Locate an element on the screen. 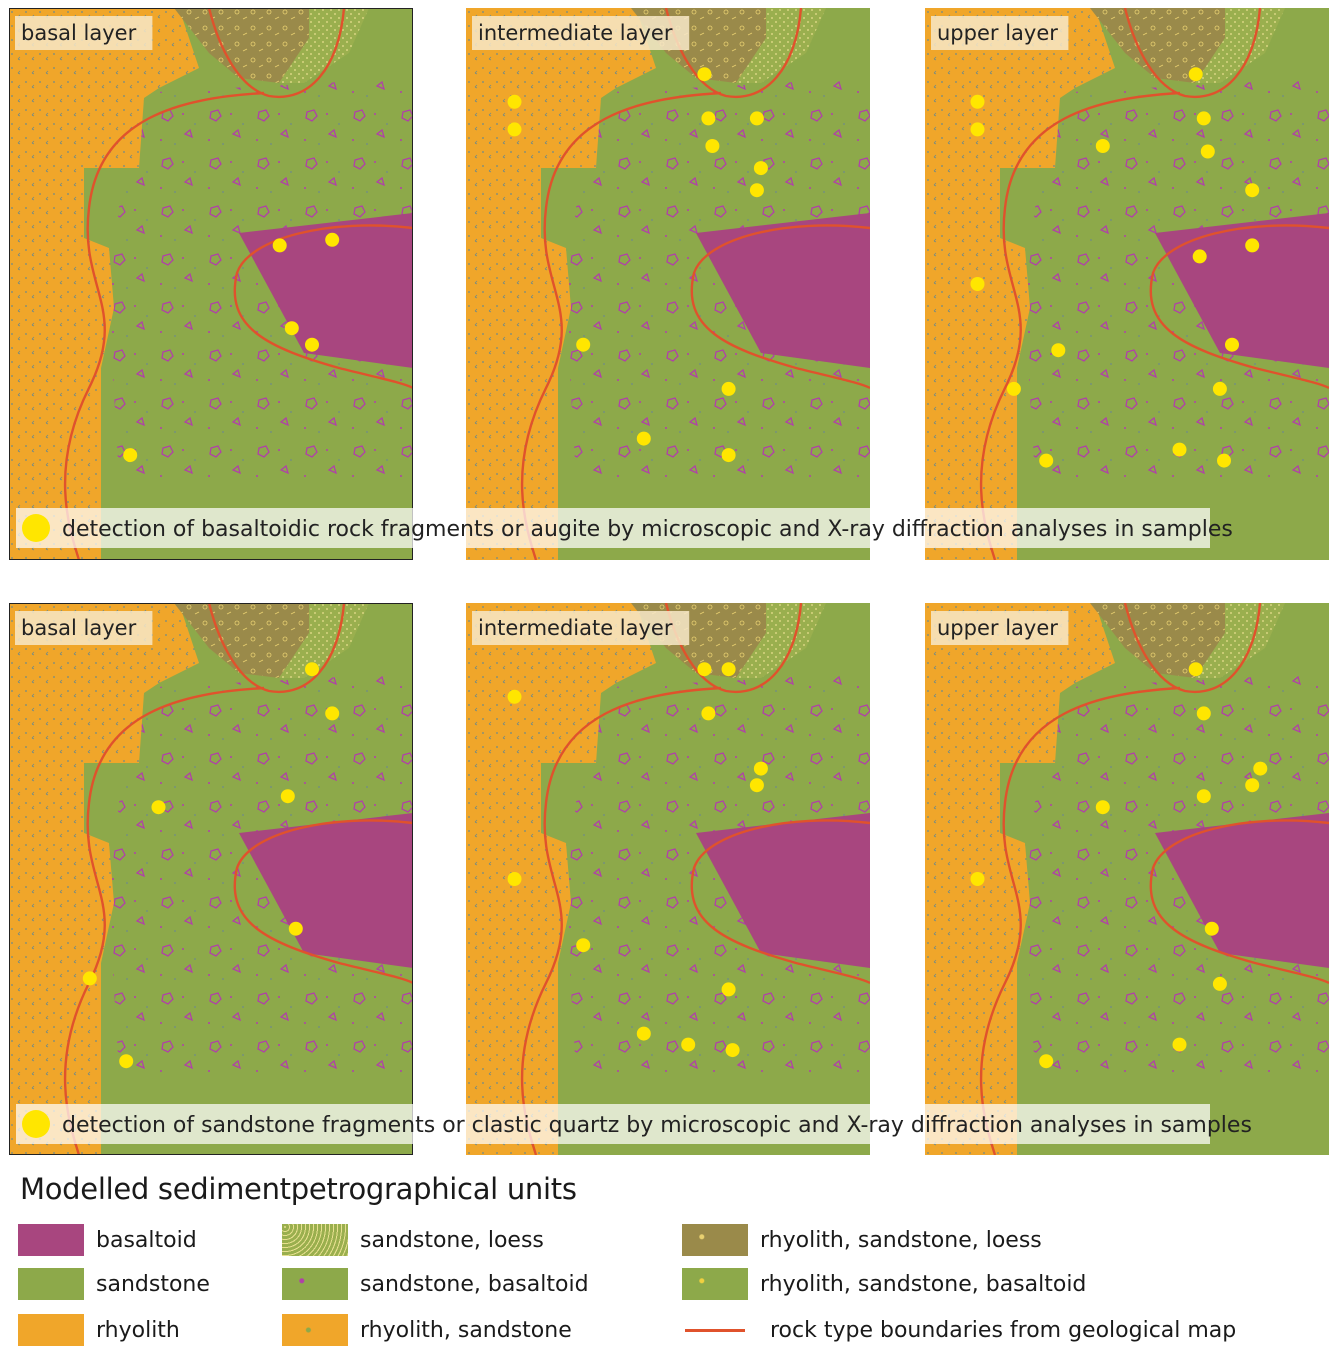 The height and width of the screenshot is (1347, 1337). legend-label: rock type boundaries from geological map is located at coordinates (1003, 1330).